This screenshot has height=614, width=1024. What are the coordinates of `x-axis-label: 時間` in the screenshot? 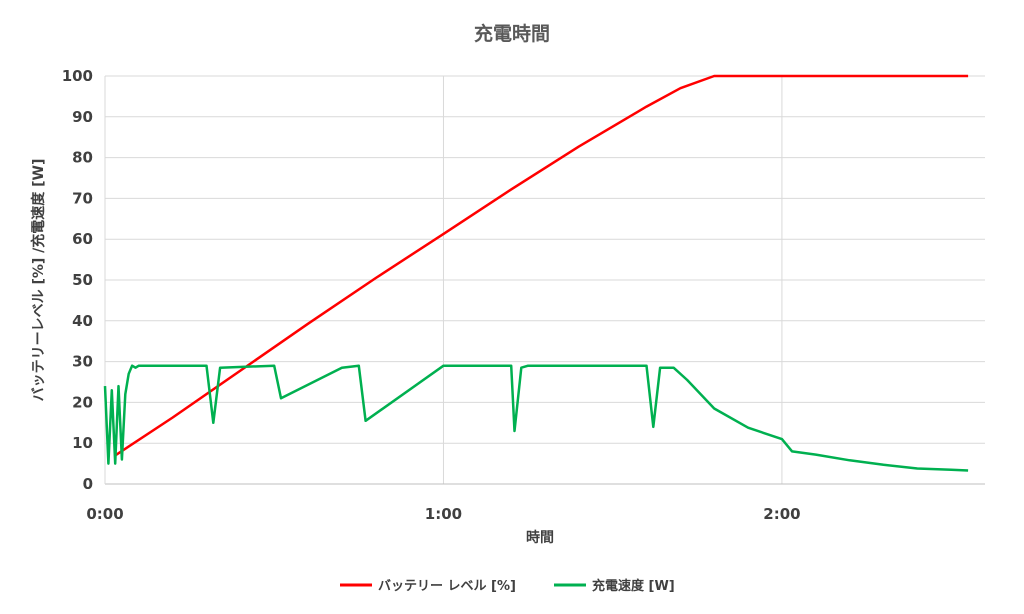 It's located at (540, 537).